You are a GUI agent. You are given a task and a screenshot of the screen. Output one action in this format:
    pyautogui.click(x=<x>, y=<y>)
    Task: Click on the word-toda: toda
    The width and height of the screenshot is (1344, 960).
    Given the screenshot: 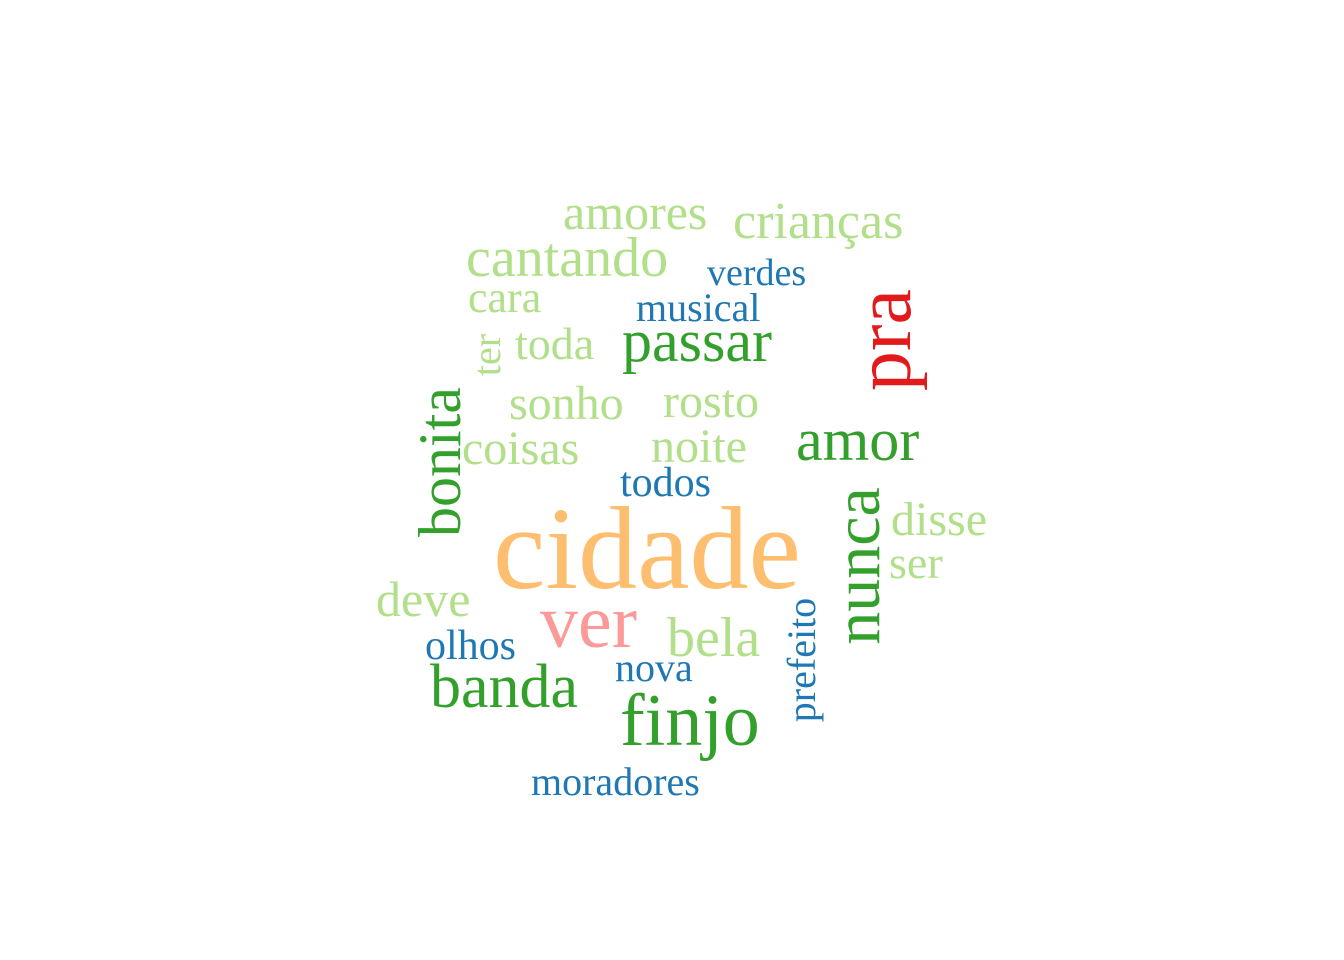 What is the action you would take?
    pyautogui.click(x=555, y=343)
    